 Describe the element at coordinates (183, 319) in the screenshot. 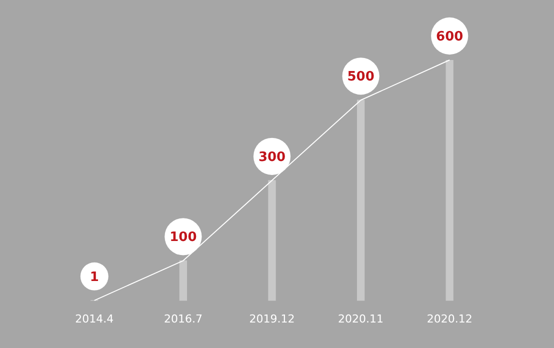

I see `x-tick-label: 2016.7` at that location.